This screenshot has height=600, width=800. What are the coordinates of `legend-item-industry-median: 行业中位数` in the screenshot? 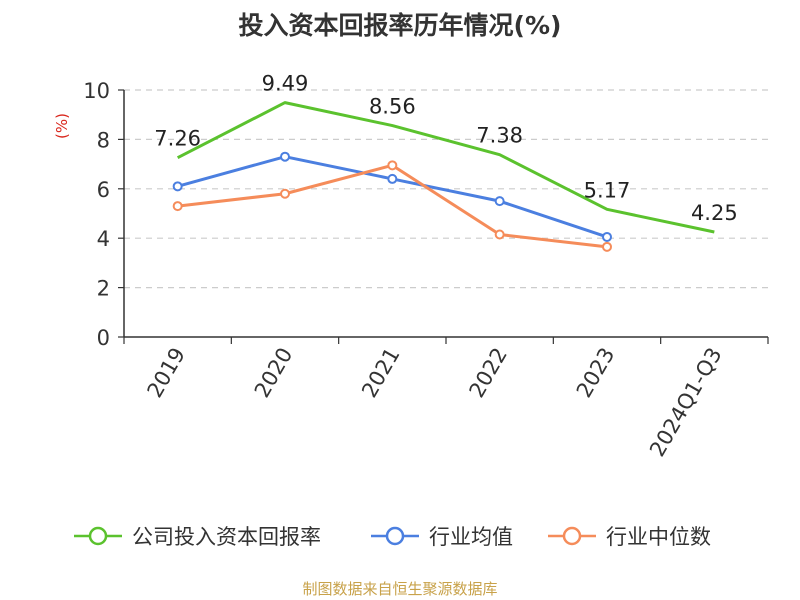 It's located at (628, 536).